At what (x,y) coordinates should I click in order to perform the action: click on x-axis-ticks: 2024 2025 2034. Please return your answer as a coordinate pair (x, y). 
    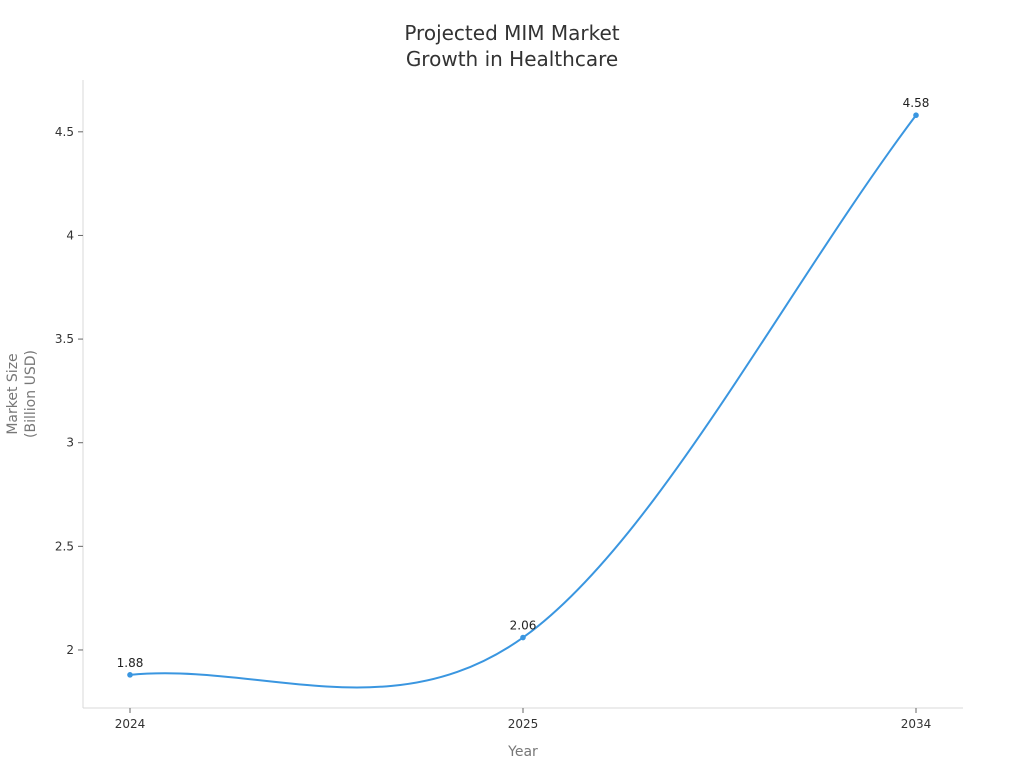
    Looking at the image, I should click on (523, 719).